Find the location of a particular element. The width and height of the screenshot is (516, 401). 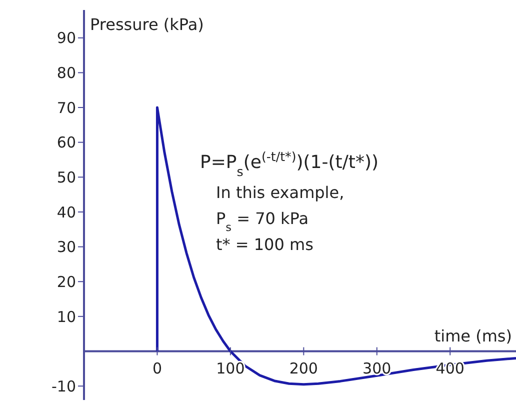

annotation: P$_{s}$ = 70 kPa is located at coordinates (262, 221).